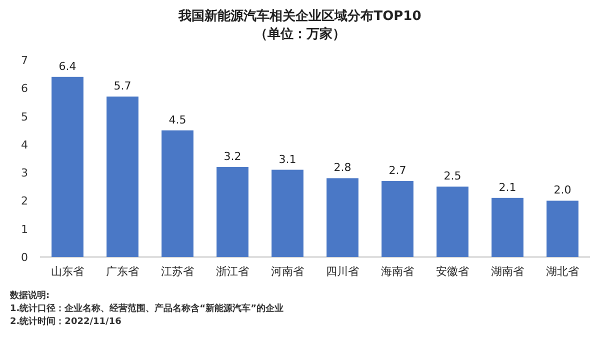  I want to click on data-label: 5.7, so click(123, 86).